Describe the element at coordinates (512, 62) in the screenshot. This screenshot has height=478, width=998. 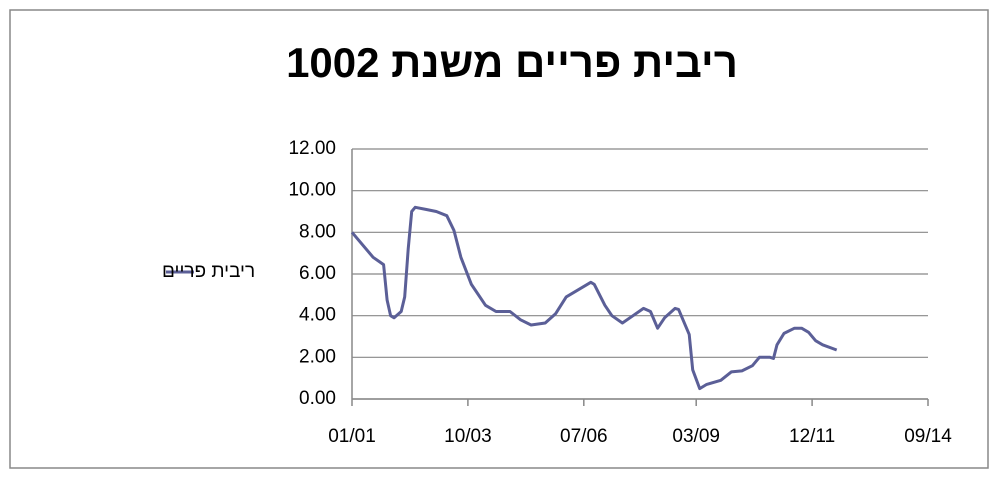
I see `chart-title: ריבית פריים משנת 1002` at that location.